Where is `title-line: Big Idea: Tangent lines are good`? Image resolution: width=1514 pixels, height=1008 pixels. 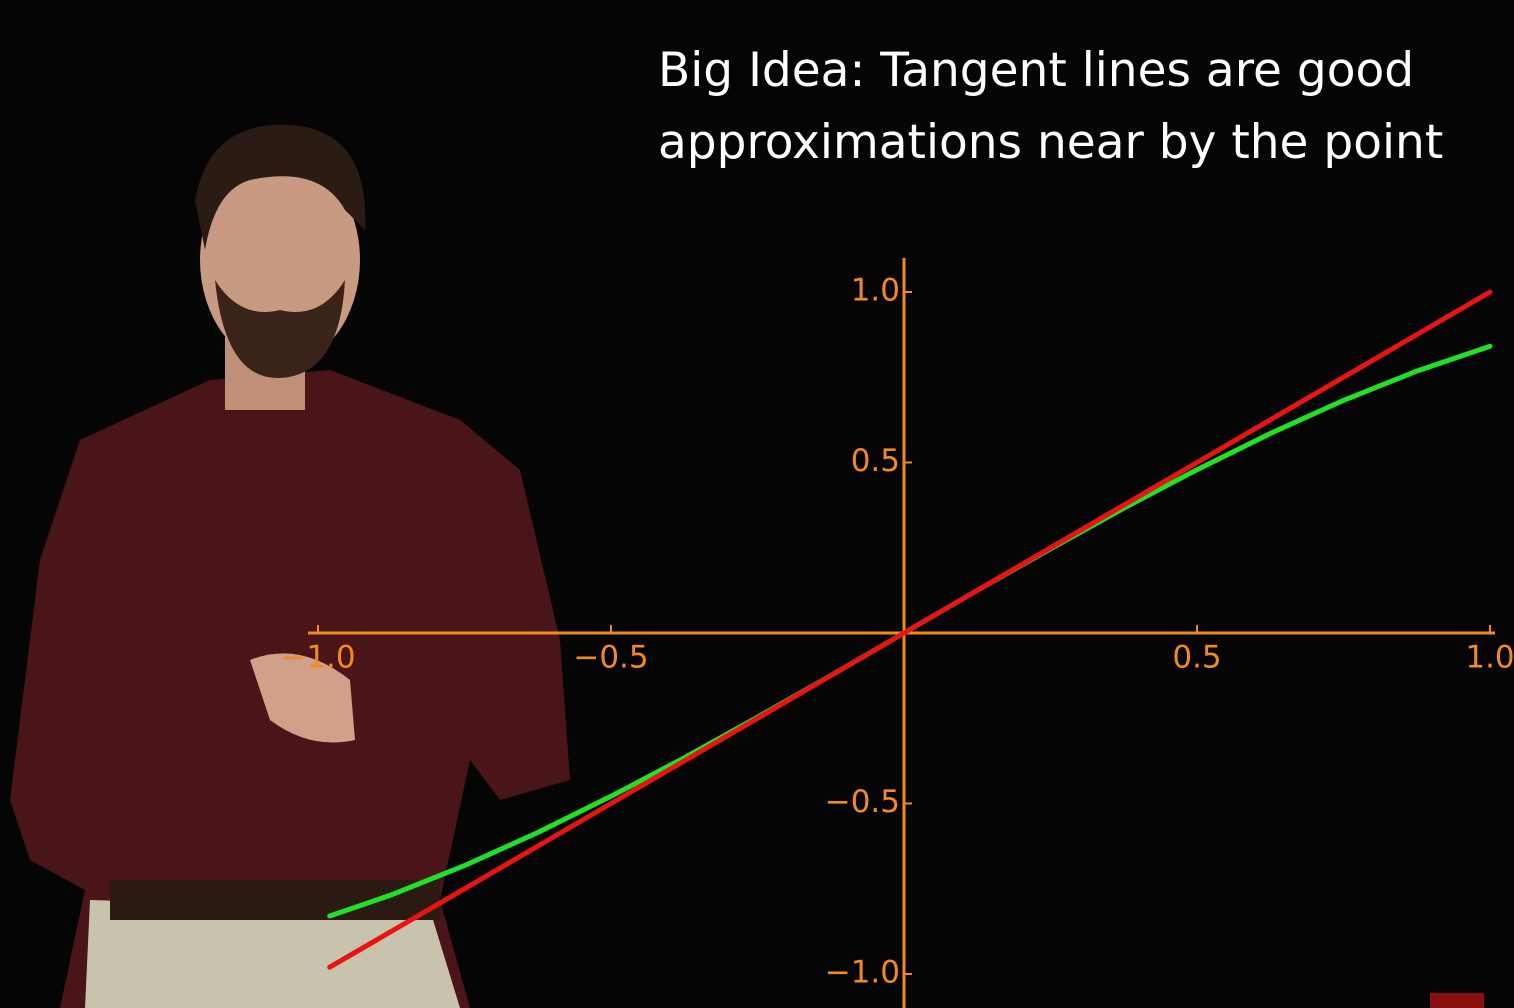
title-line: Big Idea: Tangent lines are good is located at coordinates (1036, 70).